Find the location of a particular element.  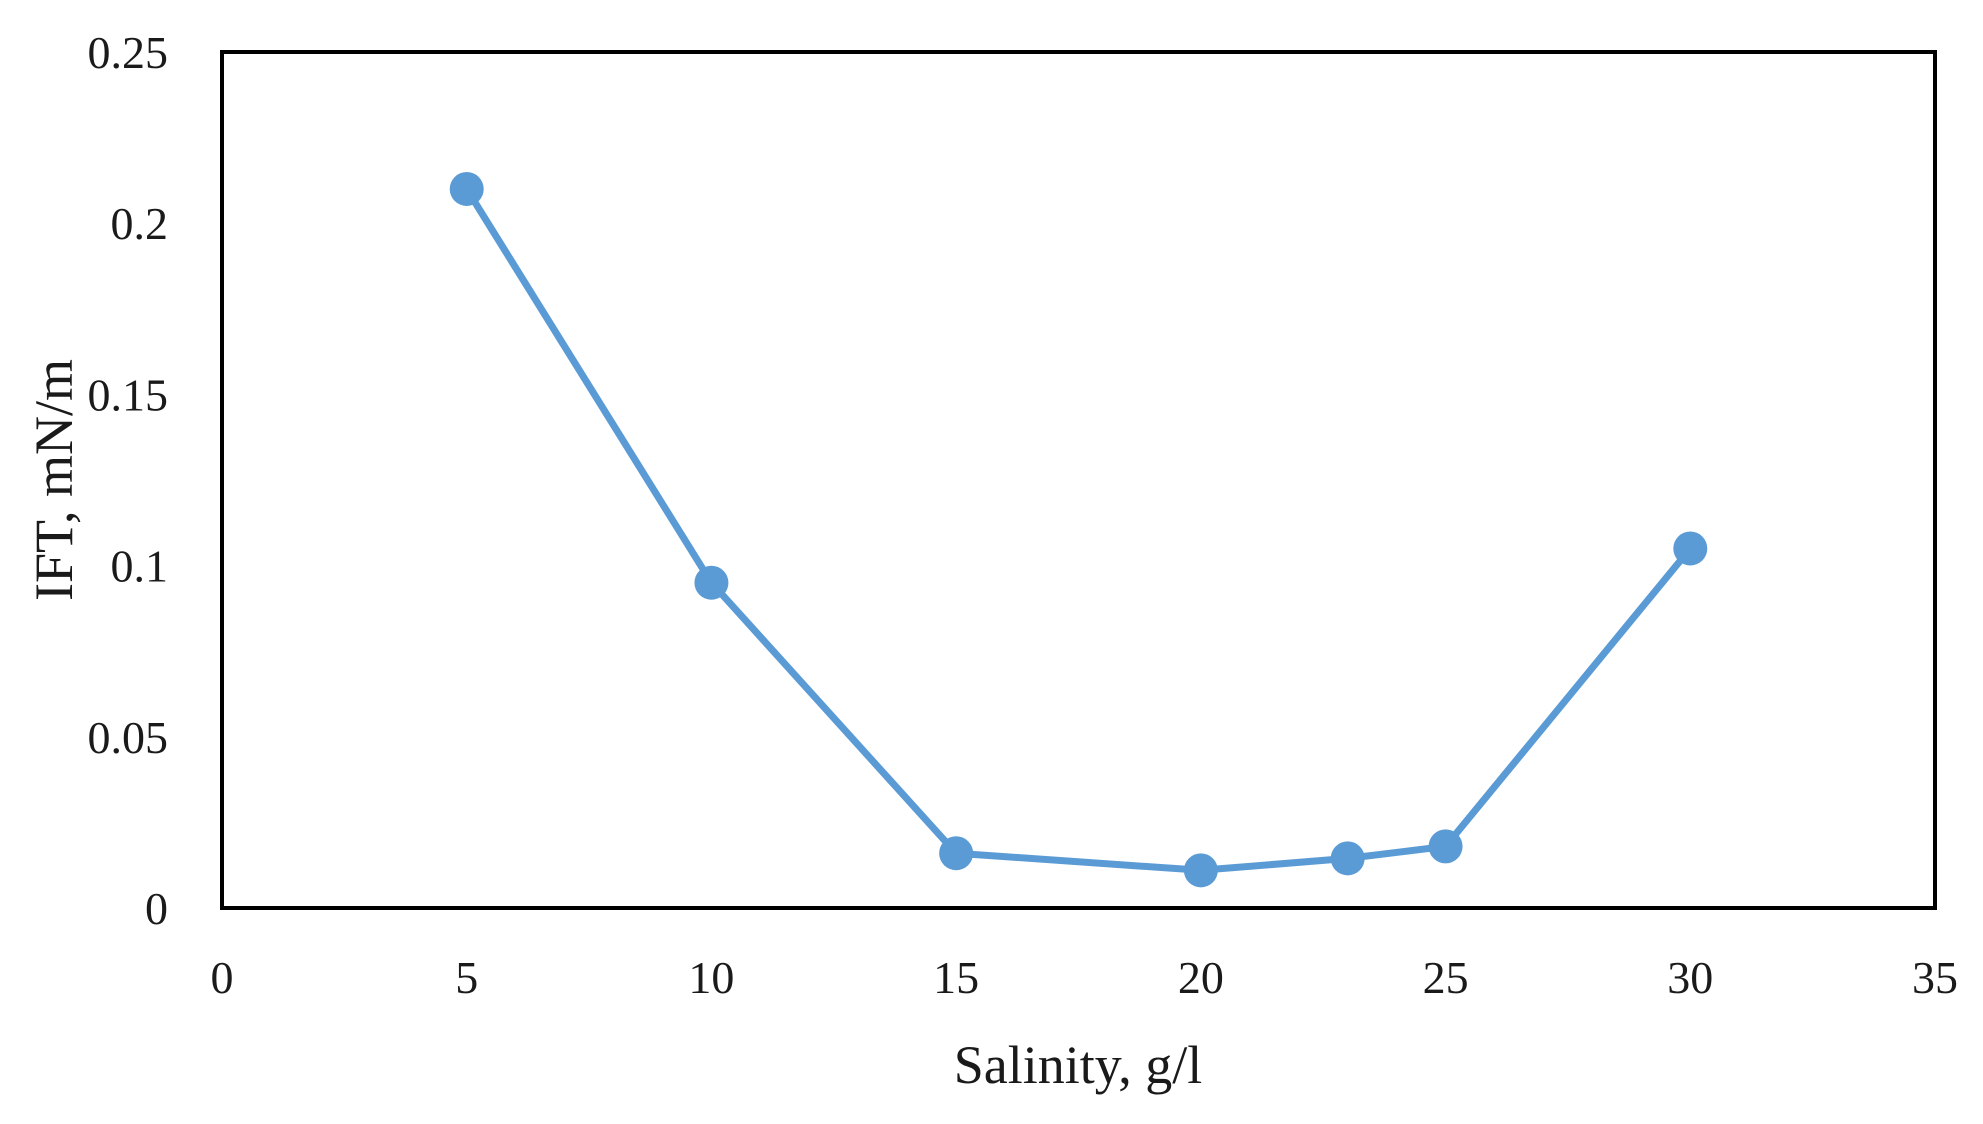

x-axis-title: Salinity, g/l is located at coordinates (1078, 1065).